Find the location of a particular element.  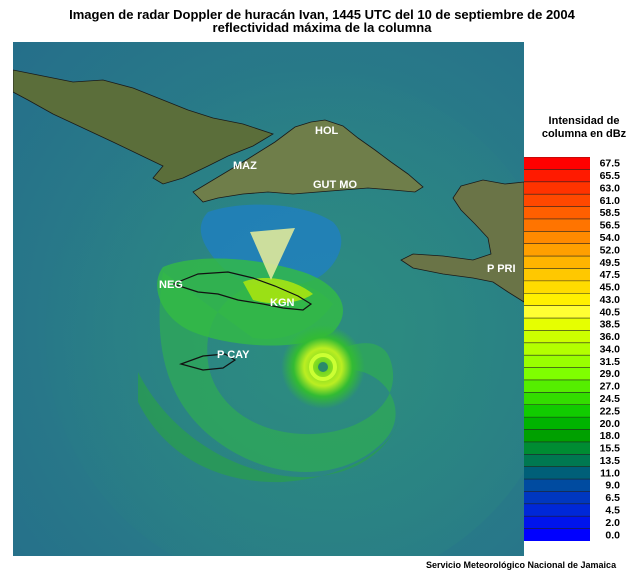

legend-title: Intensidad de columna en dBz is located at coordinates (584, 128).